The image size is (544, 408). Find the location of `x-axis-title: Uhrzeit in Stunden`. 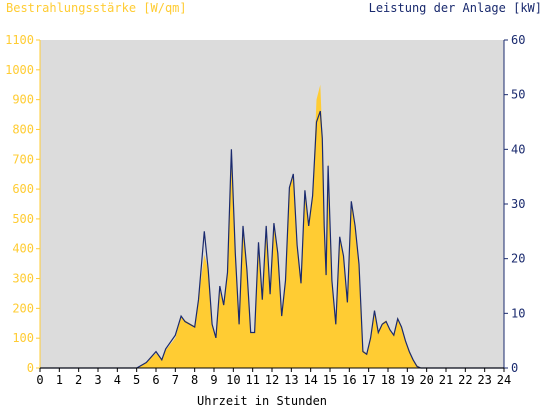

x-axis-title: Uhrzeit in Stunden is located at coordinates (262, 401).